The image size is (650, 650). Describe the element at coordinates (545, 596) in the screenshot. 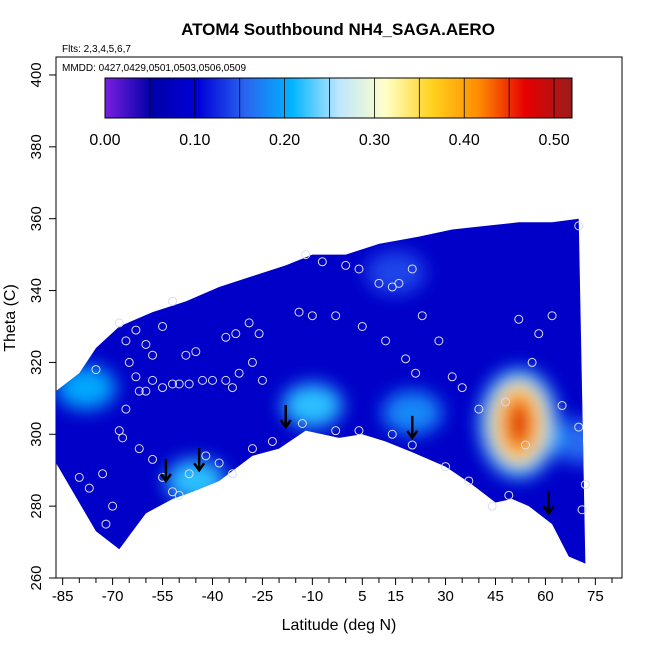

I see `x-tick-label: 60` at that location.